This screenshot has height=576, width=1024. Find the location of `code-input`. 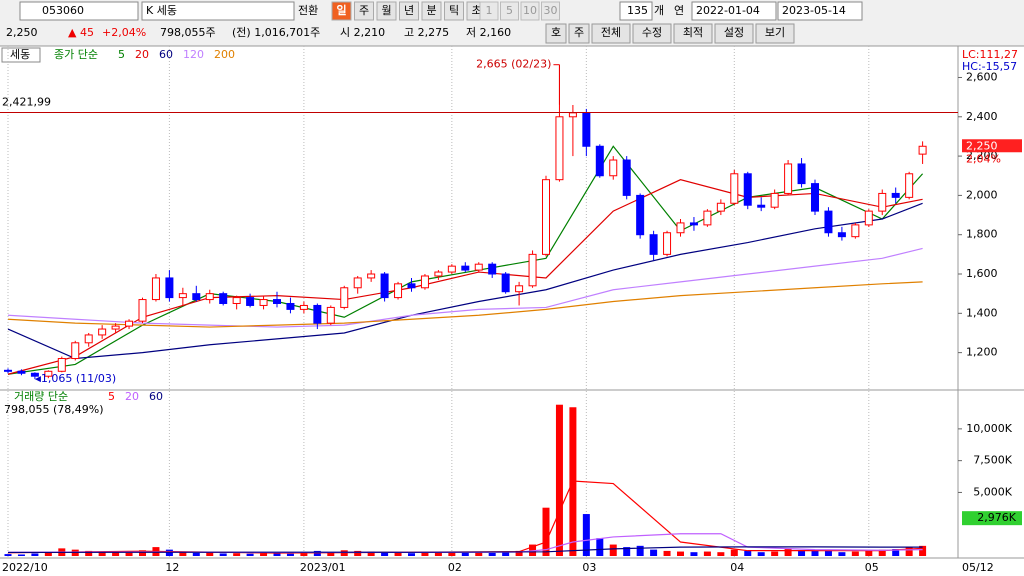

code-input is located at coordinates (79, 11).